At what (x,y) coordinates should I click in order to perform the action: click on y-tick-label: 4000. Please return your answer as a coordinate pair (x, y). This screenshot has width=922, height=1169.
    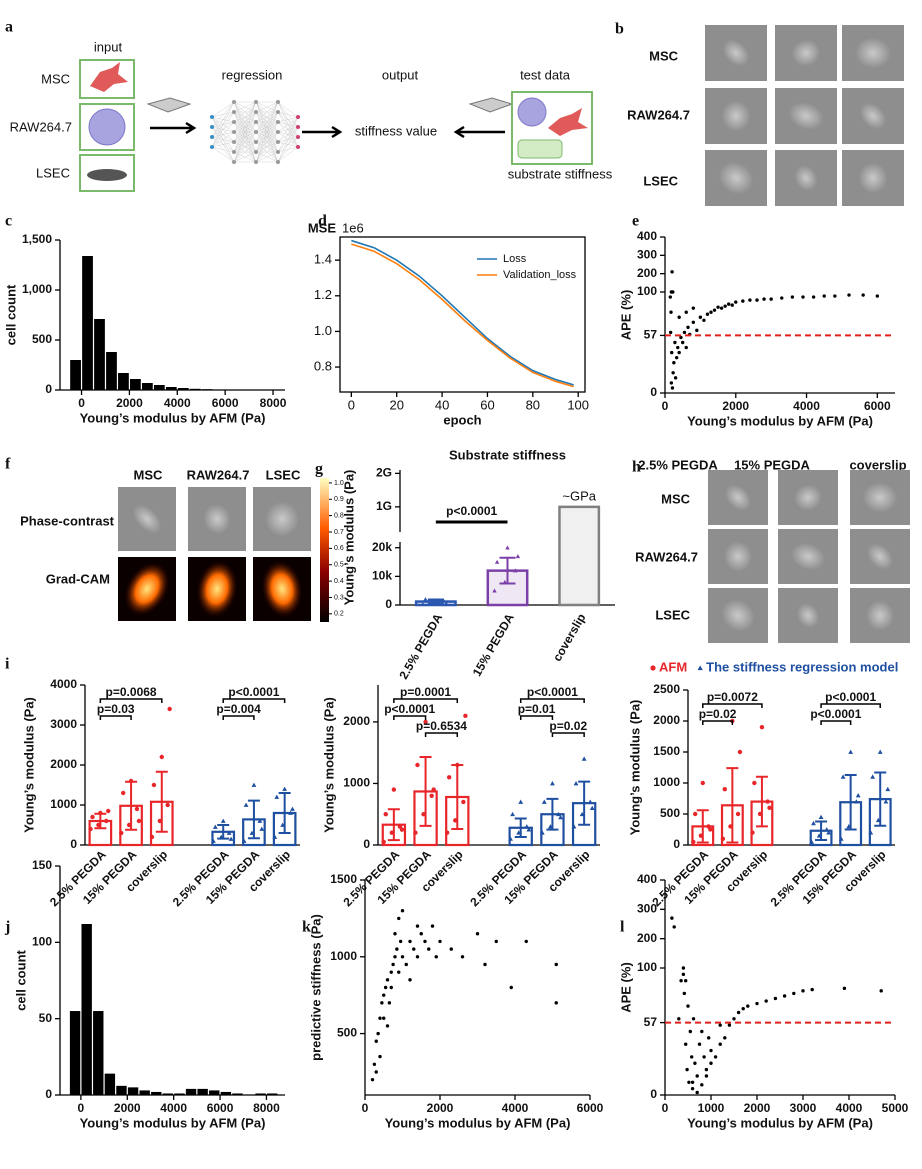
    Looking at the image, I should click on (63, 684).